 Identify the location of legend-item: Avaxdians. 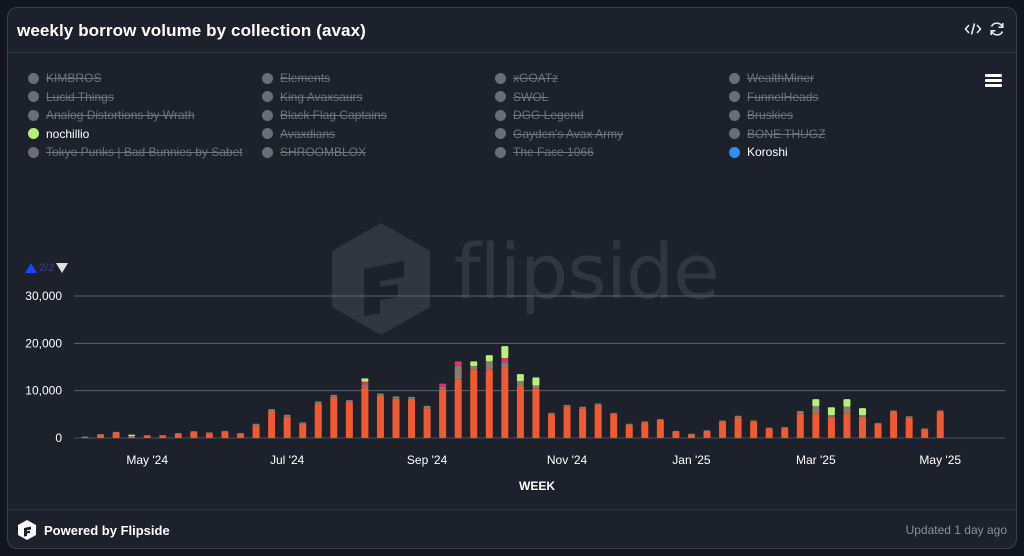
(298, 134).